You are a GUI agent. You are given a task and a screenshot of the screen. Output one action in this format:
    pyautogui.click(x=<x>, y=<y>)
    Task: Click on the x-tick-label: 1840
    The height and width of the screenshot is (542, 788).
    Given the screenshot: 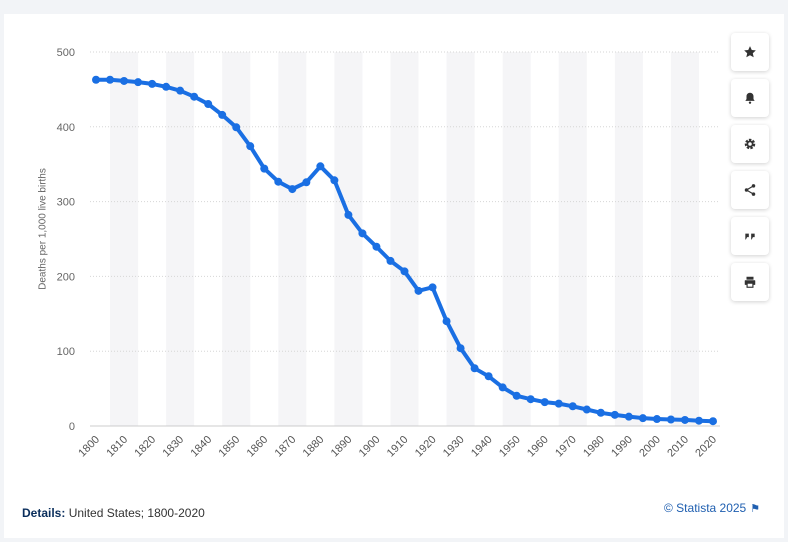 What is the action you would take?
    pyautogui.click(x=202, y=447)
    